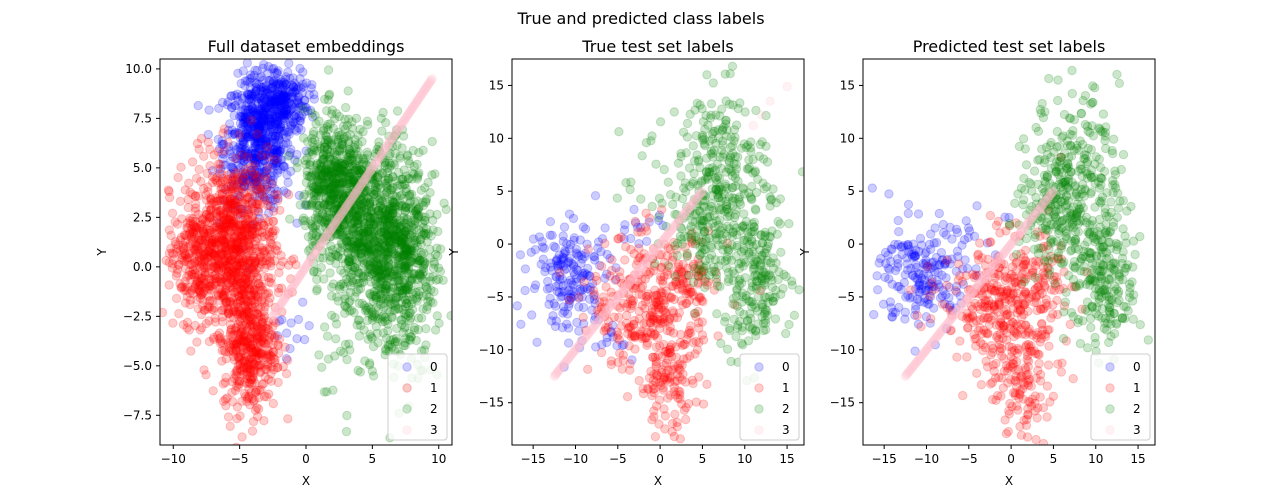  Describe the element at coordinates (407, 430) in the screenshot. I see `legend-marker` at that location.